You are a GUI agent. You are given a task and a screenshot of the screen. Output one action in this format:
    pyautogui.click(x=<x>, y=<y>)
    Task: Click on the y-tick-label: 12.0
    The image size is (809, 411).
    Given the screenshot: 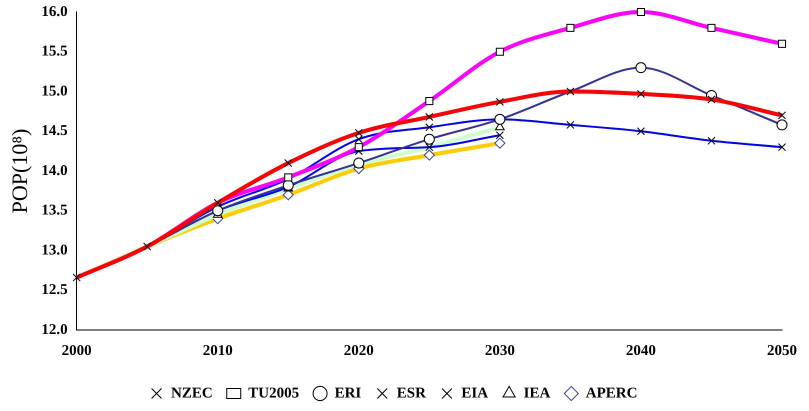 What is the action you would take?
    pyautogui.click(x=54, y=330)
    